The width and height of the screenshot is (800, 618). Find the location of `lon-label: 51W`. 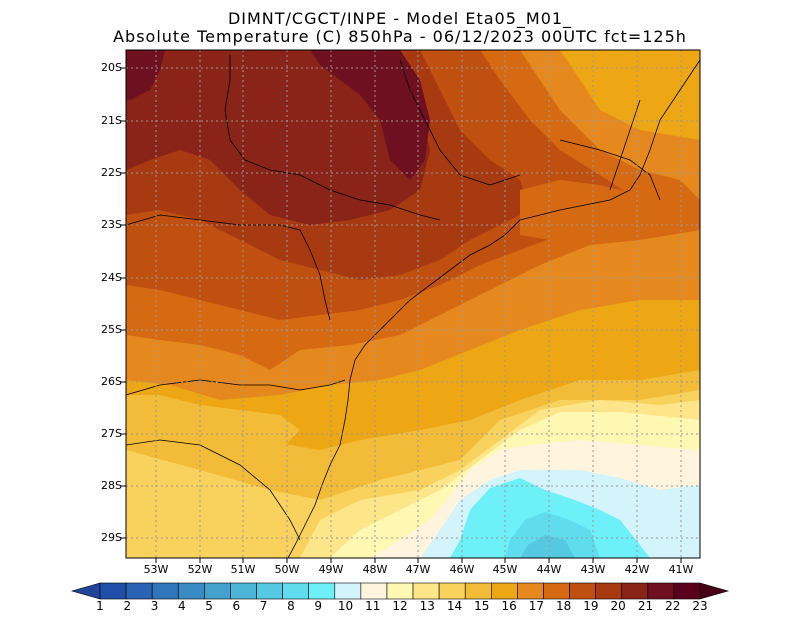

lon-label: 51W is located at coordinates (243, 569).